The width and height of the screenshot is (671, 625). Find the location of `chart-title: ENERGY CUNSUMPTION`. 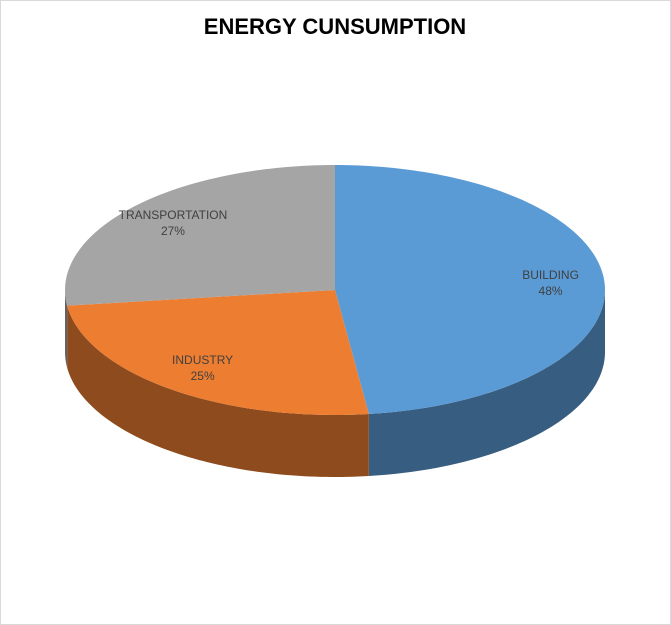

chart-title: ENERGY CUNSUMPTION is located at coordinates (335, 26).